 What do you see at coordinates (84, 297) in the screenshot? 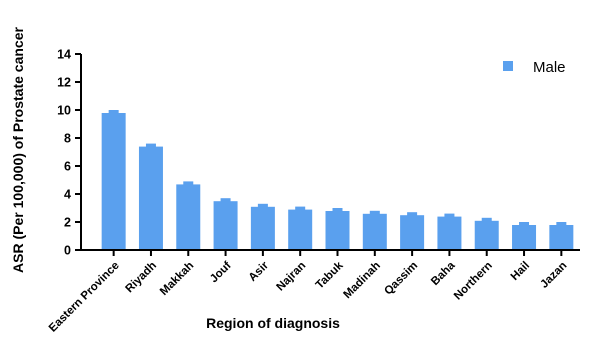
I see `x-tick-label: Eastern Province` at bounding box center [84, 297].